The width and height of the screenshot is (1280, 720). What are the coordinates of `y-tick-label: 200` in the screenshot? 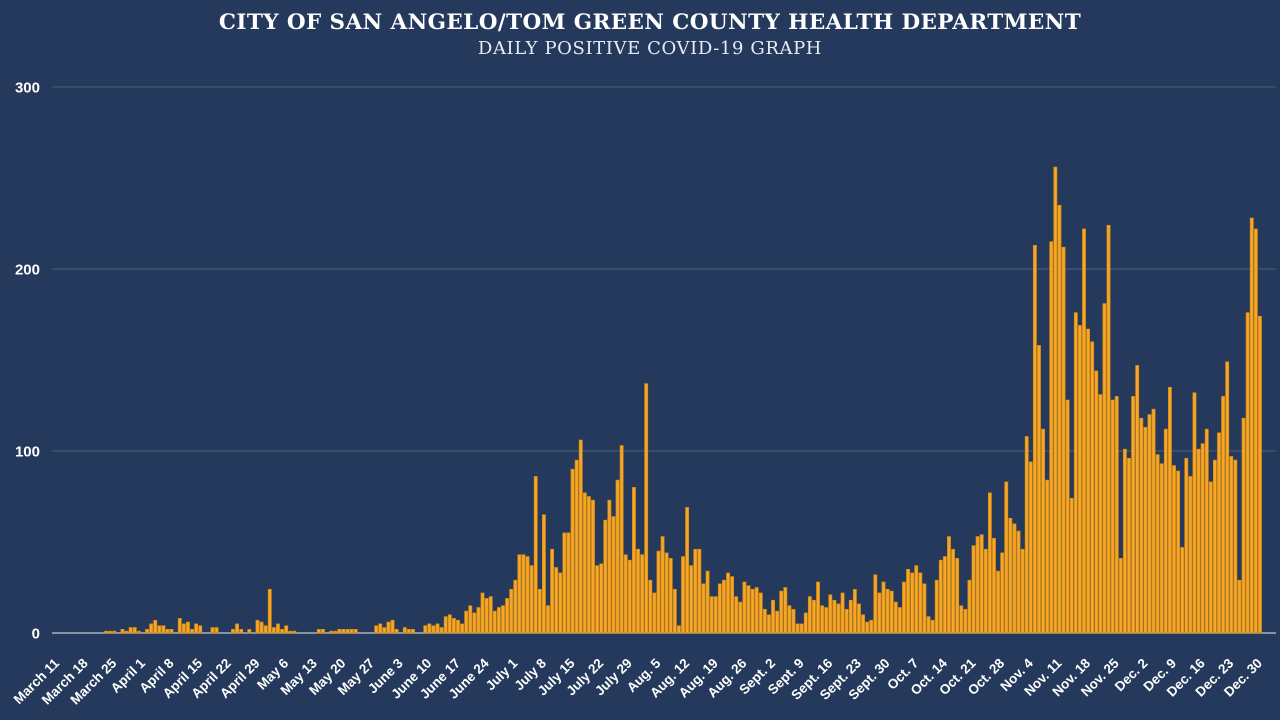 It's located at (27, 270).